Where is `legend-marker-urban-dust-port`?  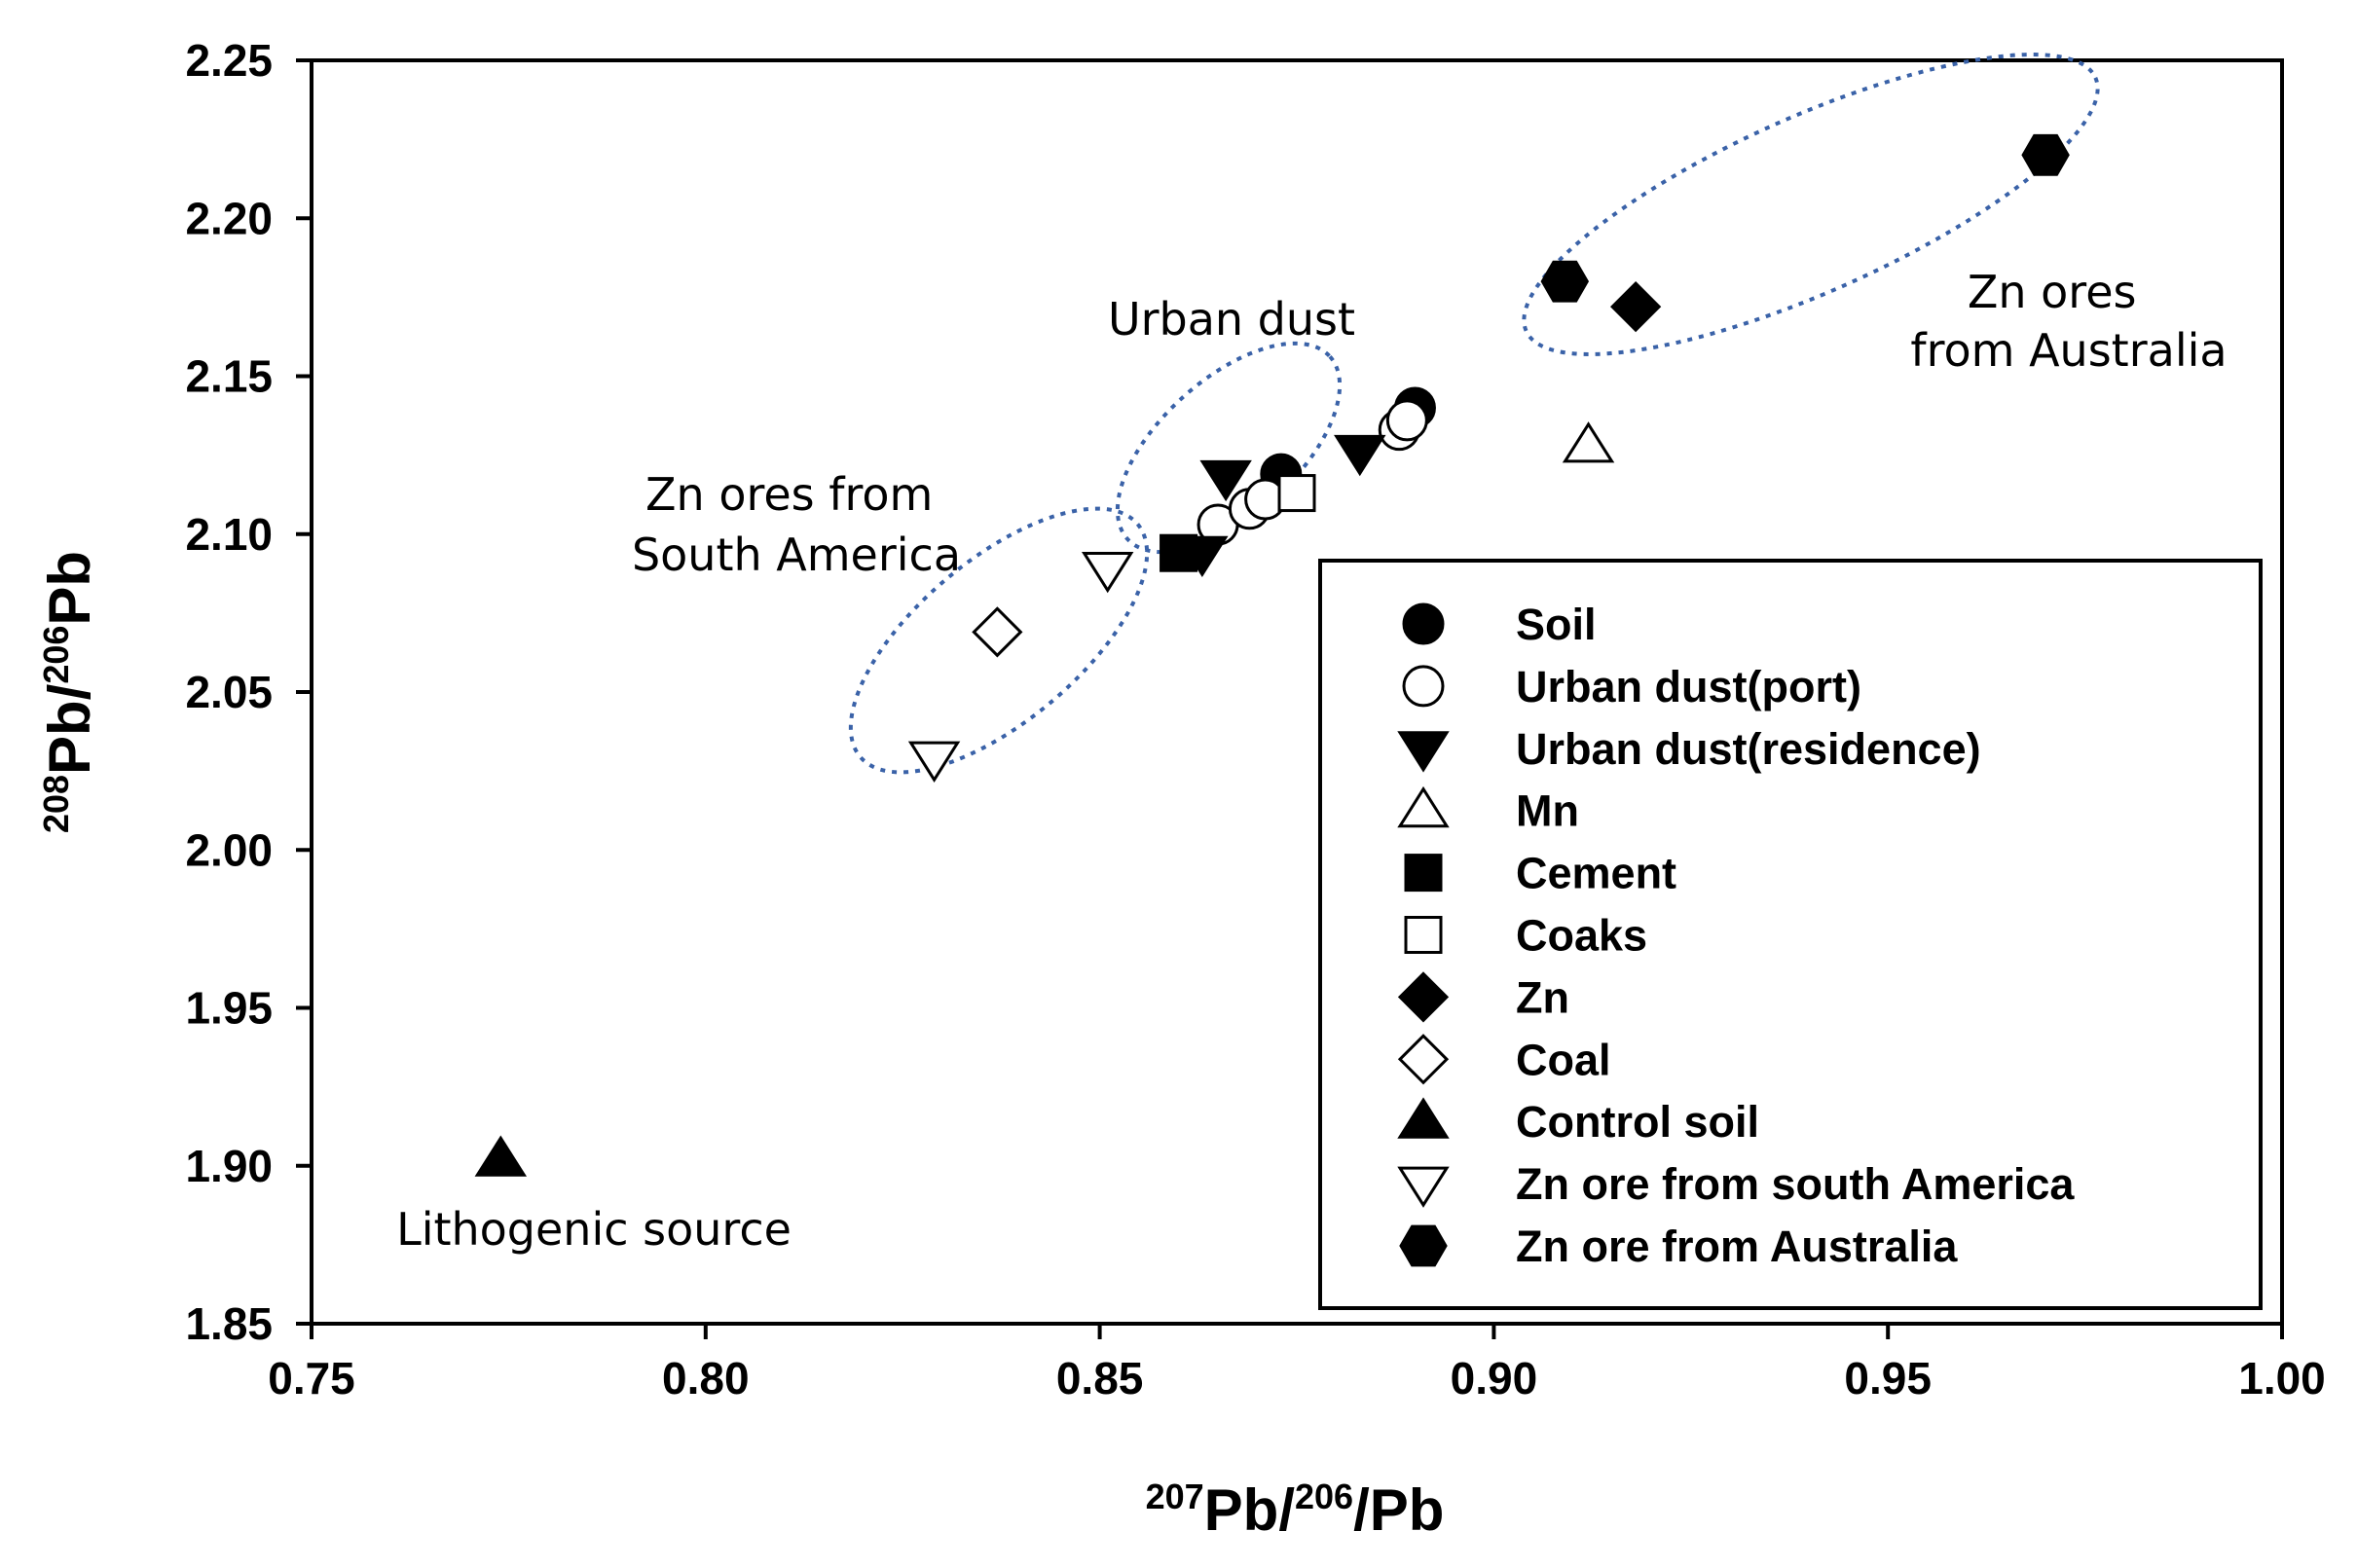
legend-marker-urban-dust-port is located at coordinates (1423, 686).